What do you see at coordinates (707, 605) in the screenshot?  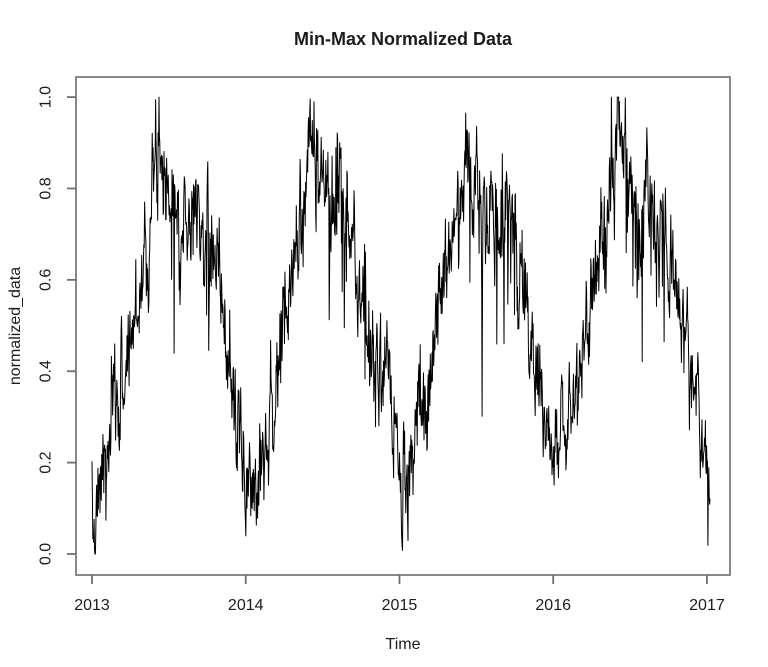 I see `x-tick-label: 2017` at bounding box center [707, 605].